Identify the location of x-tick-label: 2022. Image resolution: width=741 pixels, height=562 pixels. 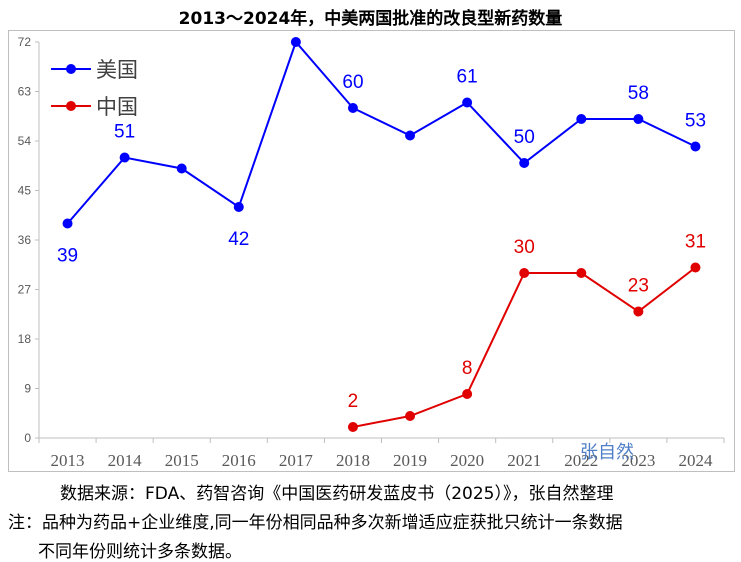
(581, 460).